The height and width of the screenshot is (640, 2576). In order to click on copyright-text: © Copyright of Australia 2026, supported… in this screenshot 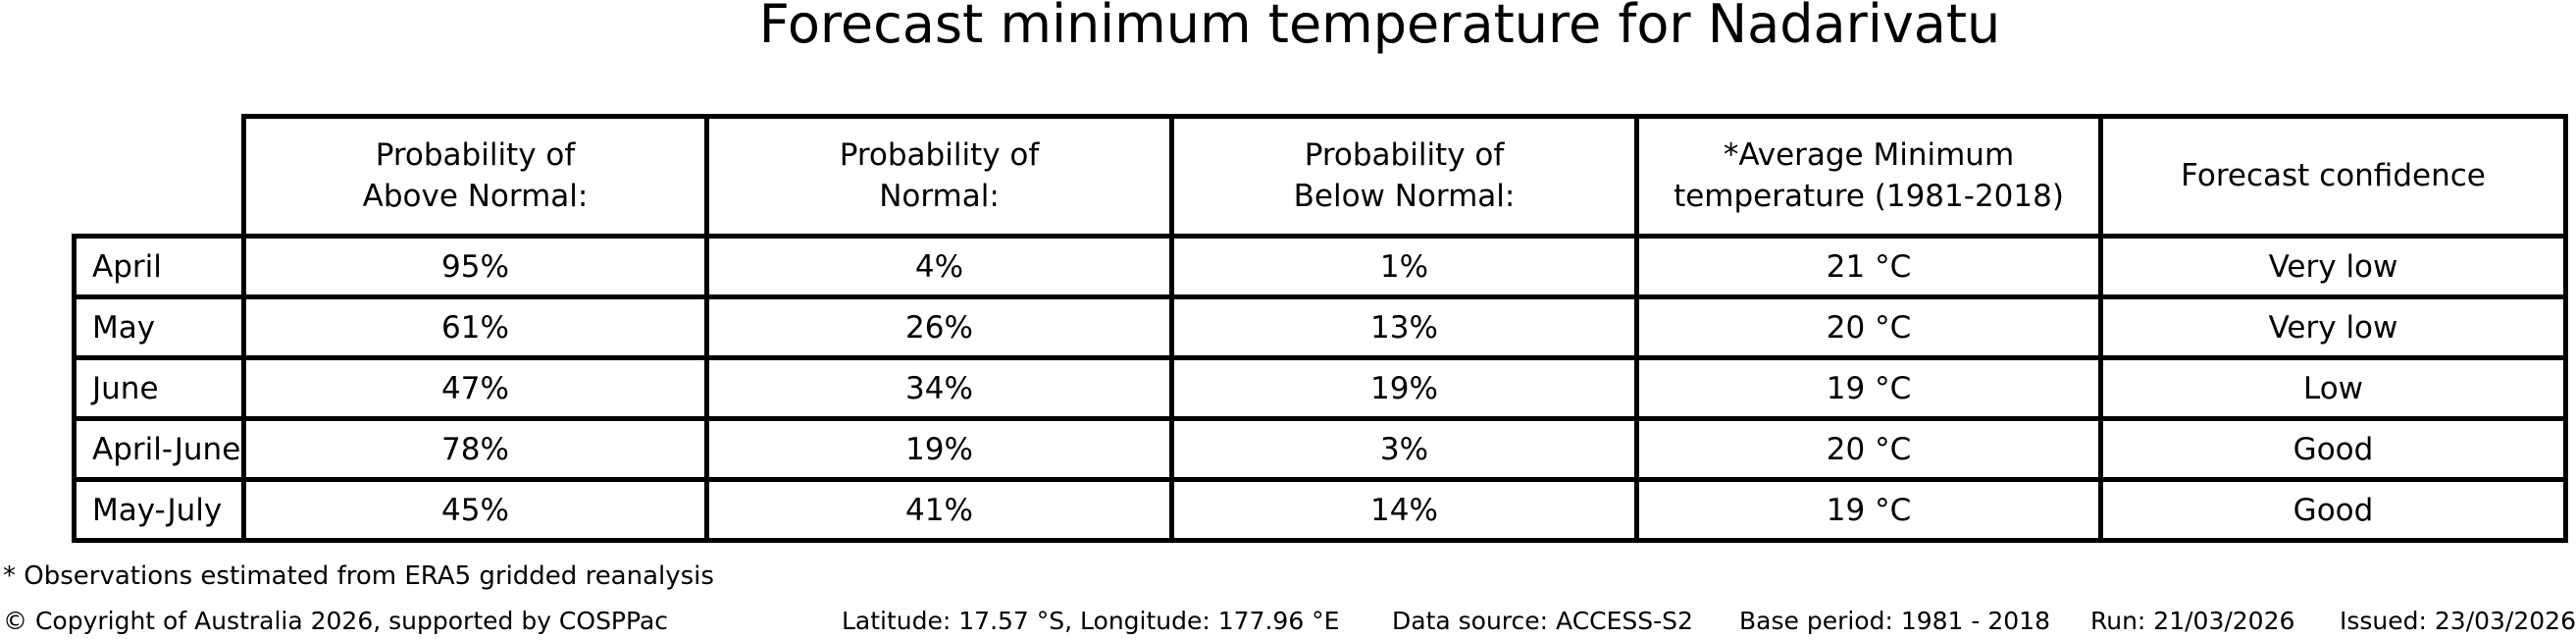, I will do `click(336, 621)`.